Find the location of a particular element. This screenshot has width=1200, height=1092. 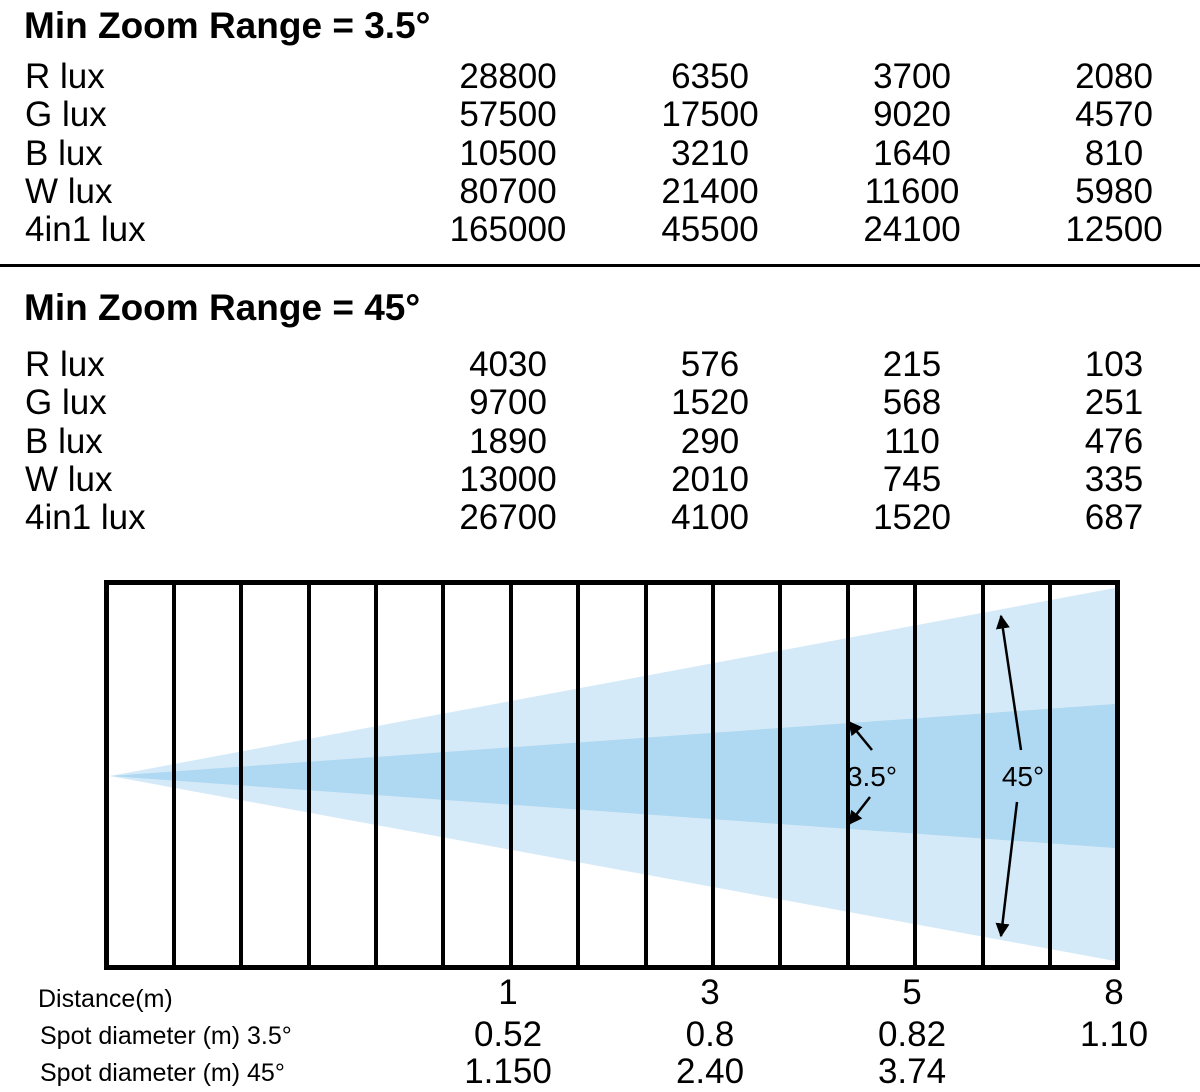

lux-value: 13000 is located at coordinates (508, 479).